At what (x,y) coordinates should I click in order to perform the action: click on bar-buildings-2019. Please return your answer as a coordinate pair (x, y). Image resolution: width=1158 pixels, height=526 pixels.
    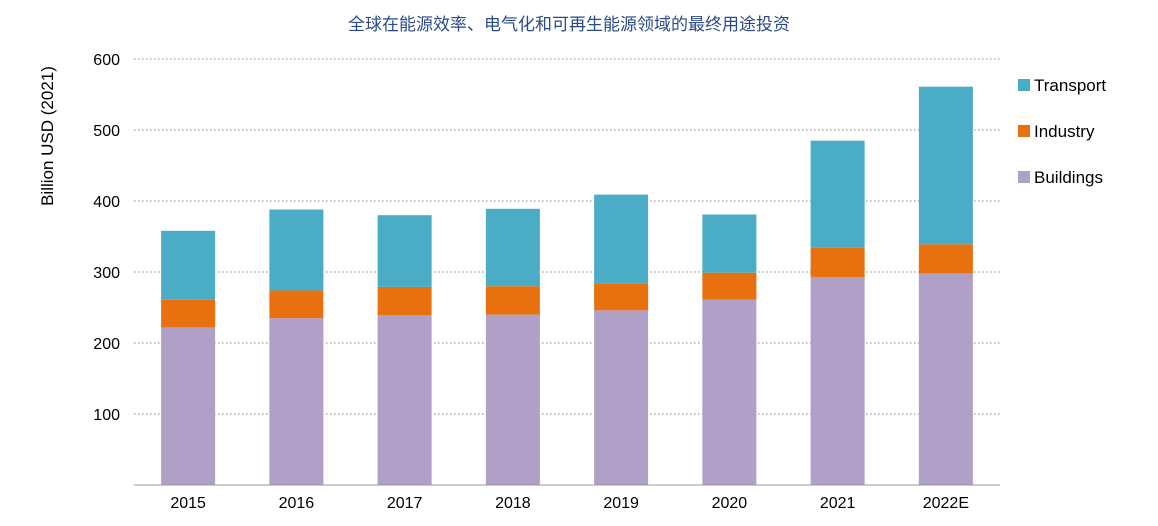
    Looking at the image, I should click on (621, 397).